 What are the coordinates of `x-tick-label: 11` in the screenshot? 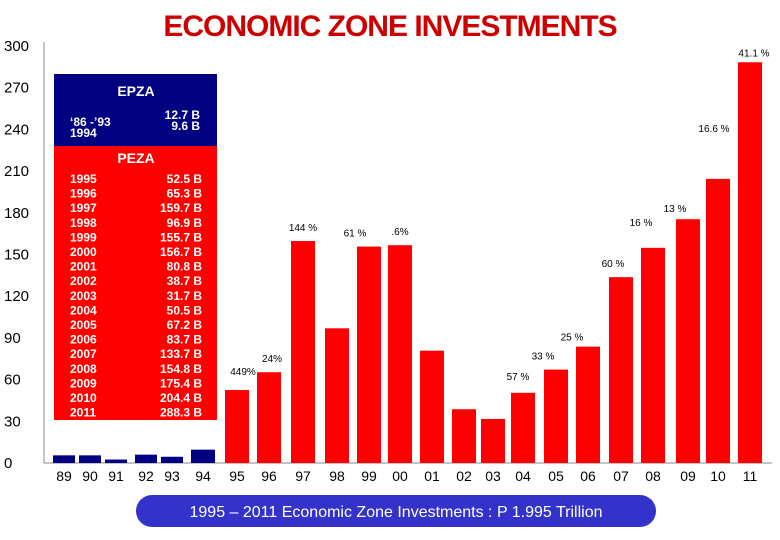 It's located at (750, 476).